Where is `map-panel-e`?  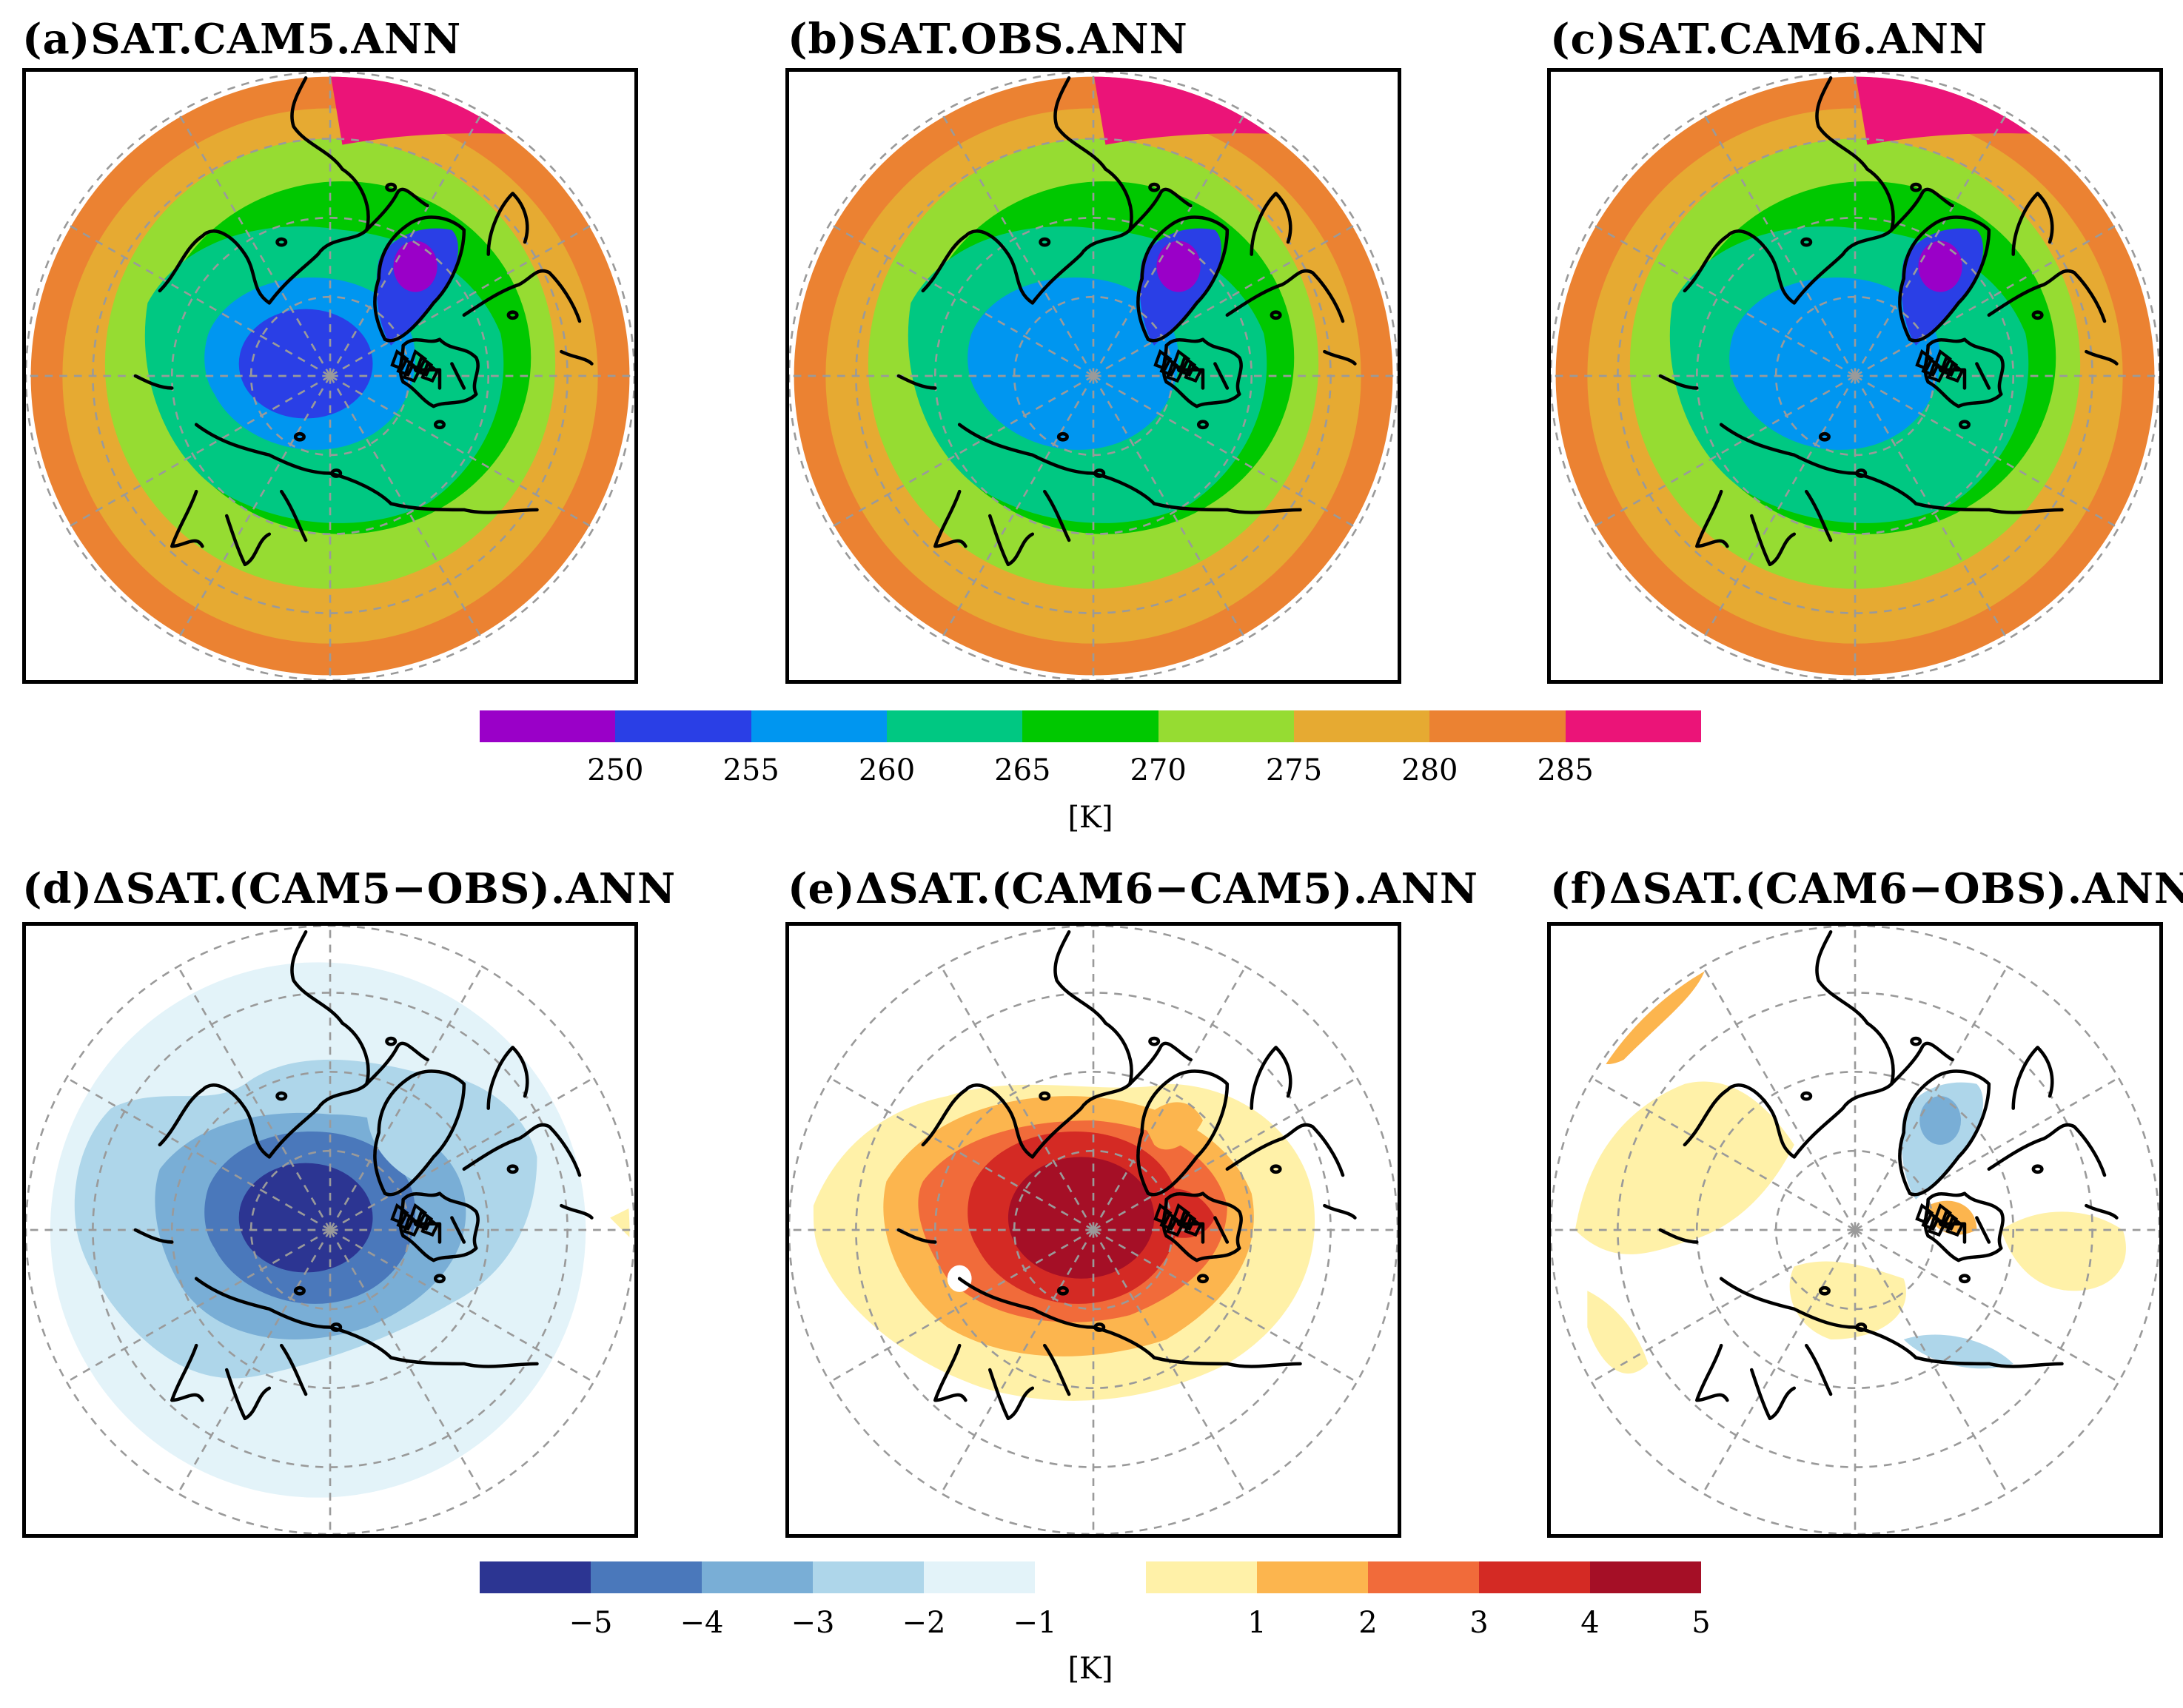
map-panel-e is located at coordinates (1093, 1230).